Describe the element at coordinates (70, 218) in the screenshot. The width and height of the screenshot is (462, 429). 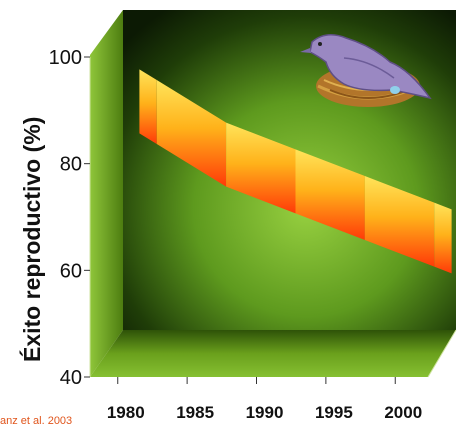
I see `y-axis: 40 60 80 100` at that location.